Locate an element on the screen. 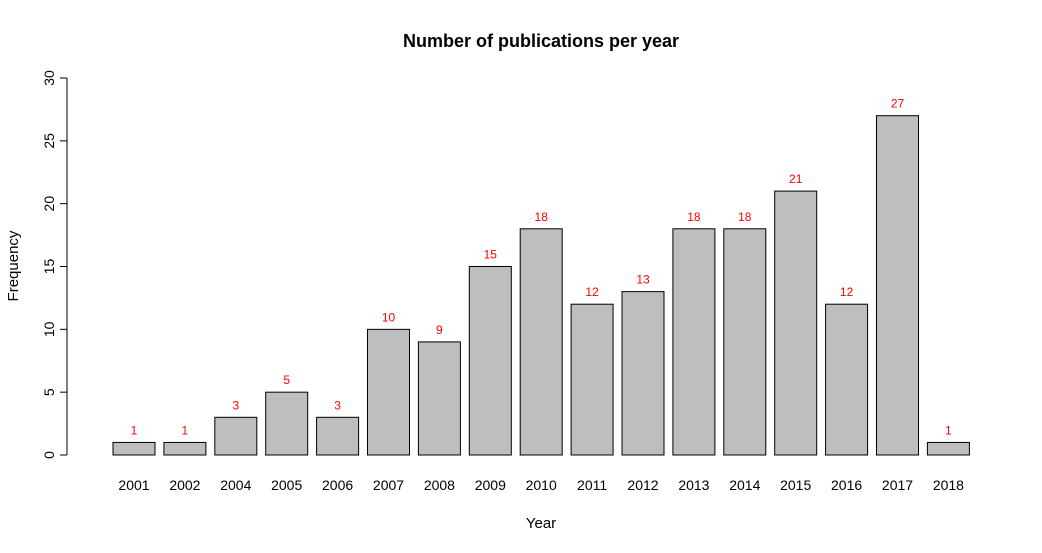 Image resolution: width=1042 pixels, height=553 pixels. x-tick-label: 2016 is located at coordinates (846, 485).